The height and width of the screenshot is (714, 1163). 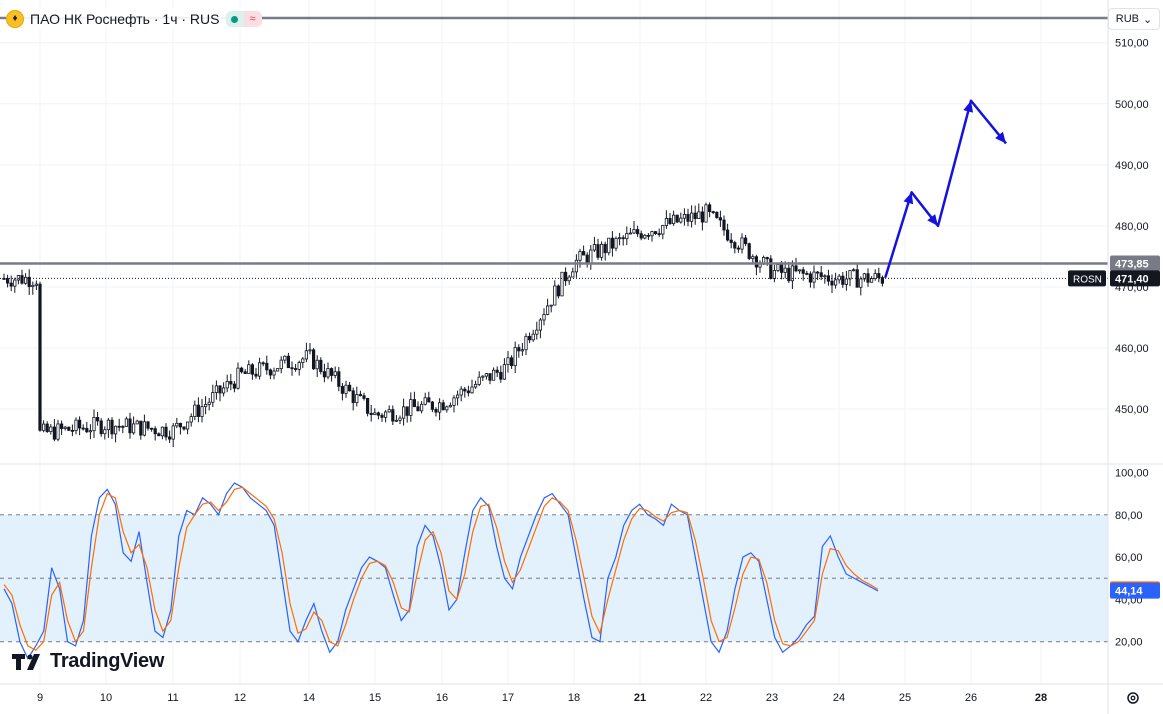 What do you see at coordinates (574, 698) in the screenshot?
I see `time-axis-label: 18` at bounding box center [574, 698].